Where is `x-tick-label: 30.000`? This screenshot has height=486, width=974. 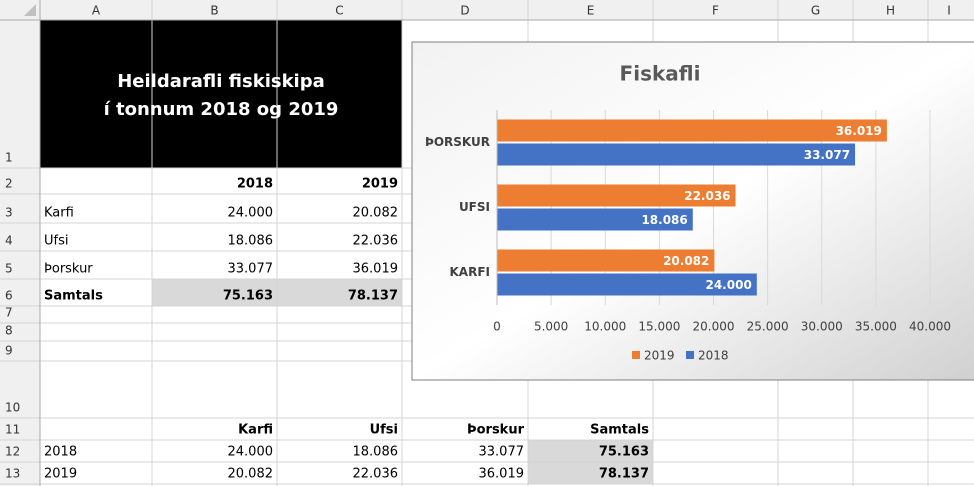
x-tick-label: 30.000 is located at coordinates (822, 327).